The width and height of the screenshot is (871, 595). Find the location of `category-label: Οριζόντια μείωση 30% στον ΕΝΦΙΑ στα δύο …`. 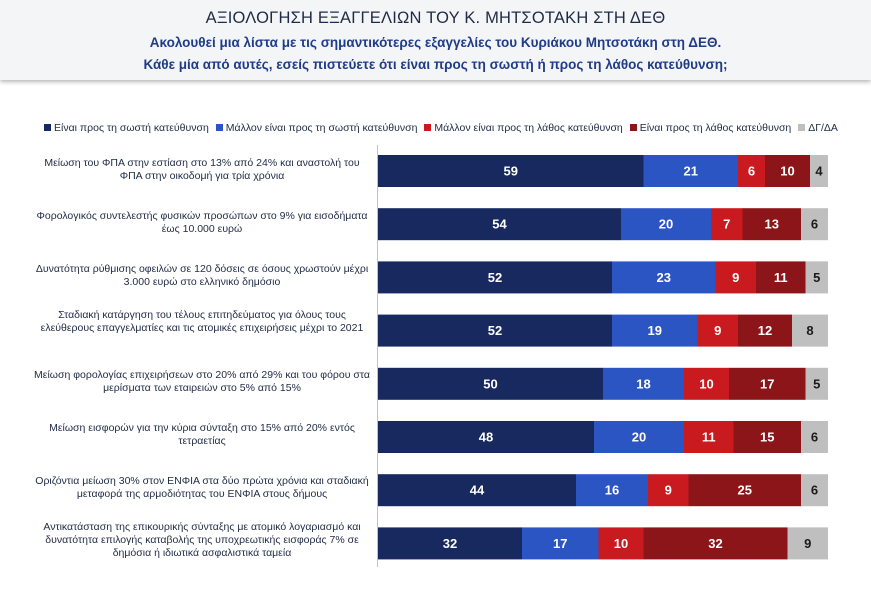

category-label: Οριζόντια μείωση 30% στον ΕΝΦΙΑ στα δύο … is located at coordinates (202, 487).